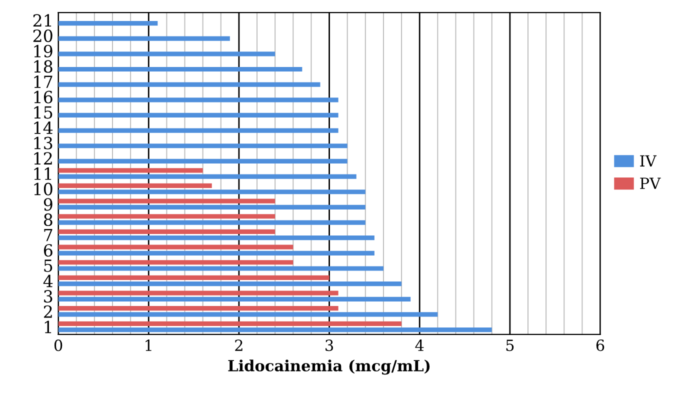 This screenshot has width=686, height=418. Describe the element at coordinates (43, 81) in the screenshot. I see `y-tick-label: 17` at that location.